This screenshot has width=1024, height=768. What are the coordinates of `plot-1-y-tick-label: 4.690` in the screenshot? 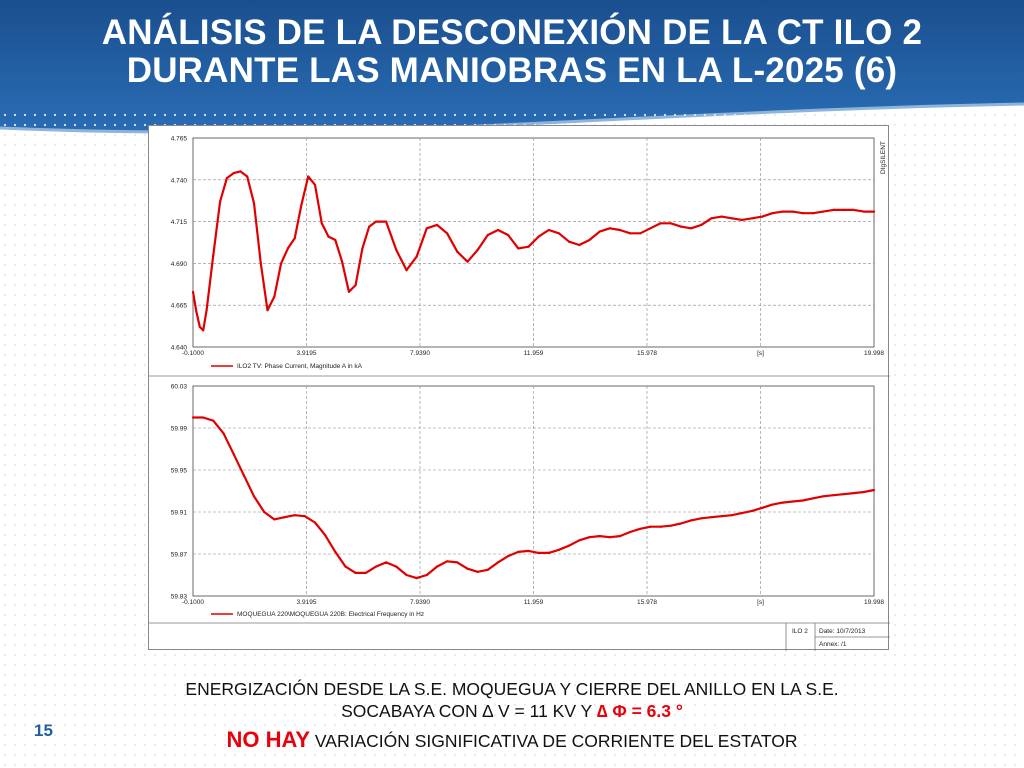 It's located at (179, 264).